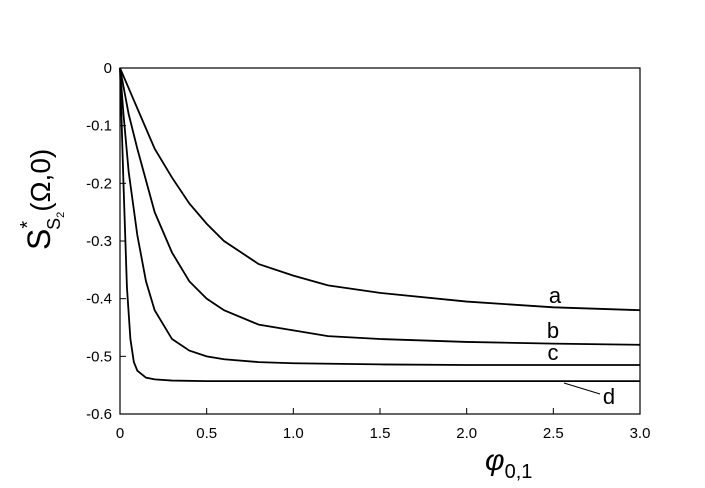 Image resolution: width=705 pixels, height=488 pixels. What do you see at coordinates (120, 433) in the screenshot?
I see `x-tick-label: 0` at bounding box center [120, 433].